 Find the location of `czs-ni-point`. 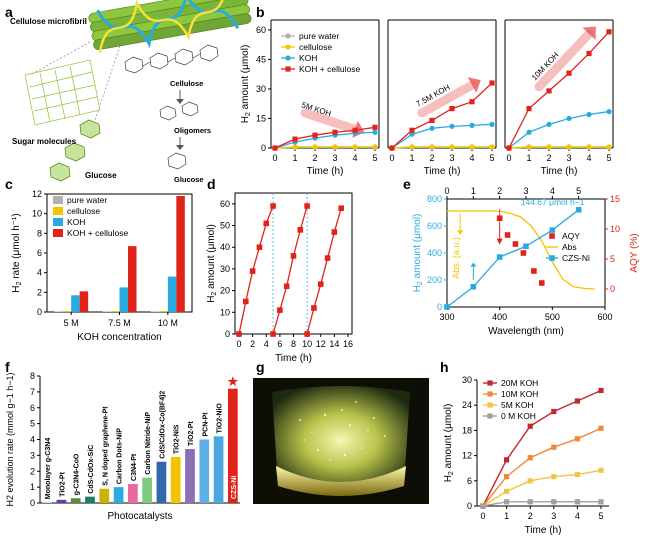

czs-ni-point is located at coordinates (526, 246).